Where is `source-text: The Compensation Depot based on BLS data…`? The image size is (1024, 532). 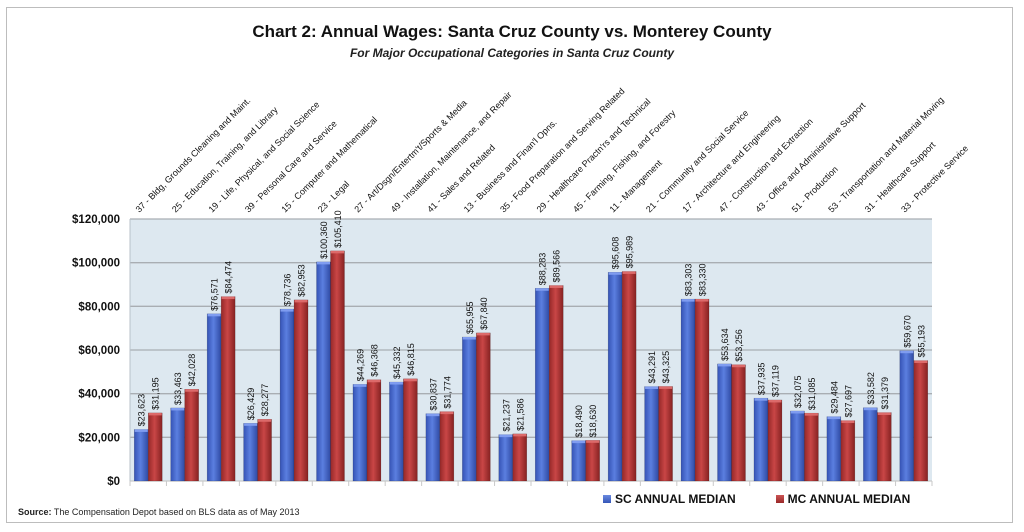 source-text: The Compensation Depot based on BLS data… is located at coordinates (175, 512).